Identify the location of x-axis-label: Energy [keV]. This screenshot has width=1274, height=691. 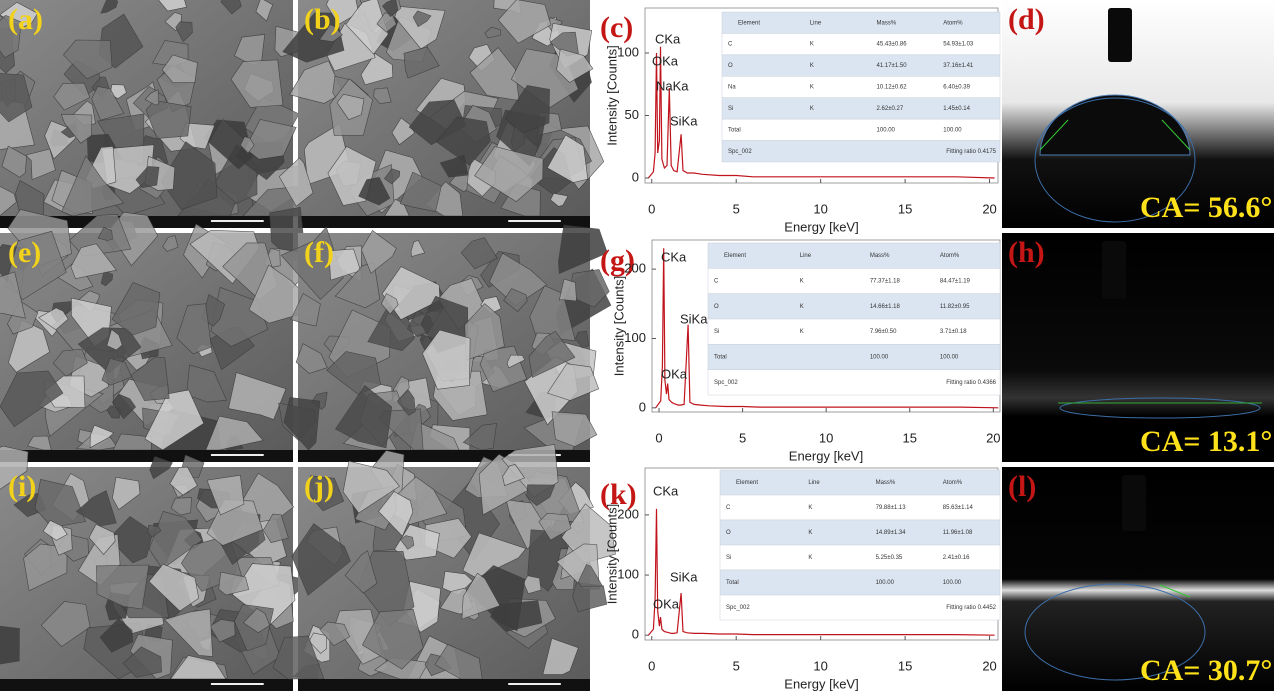
(826, 455).